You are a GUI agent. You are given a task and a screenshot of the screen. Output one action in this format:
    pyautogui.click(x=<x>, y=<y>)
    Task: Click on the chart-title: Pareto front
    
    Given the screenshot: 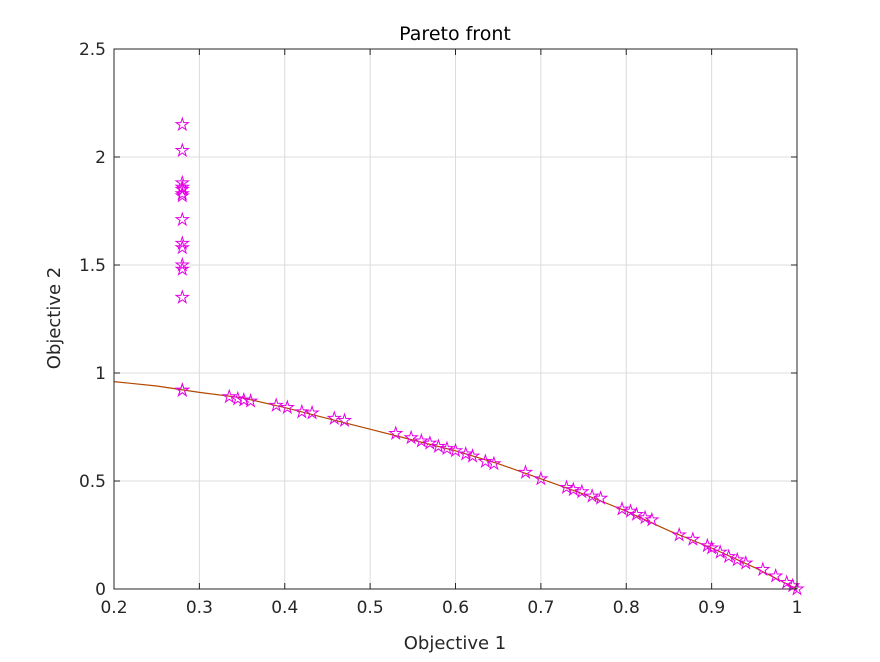 What is the action you would take?
    pyautogui.click(x=455, y=34)
    